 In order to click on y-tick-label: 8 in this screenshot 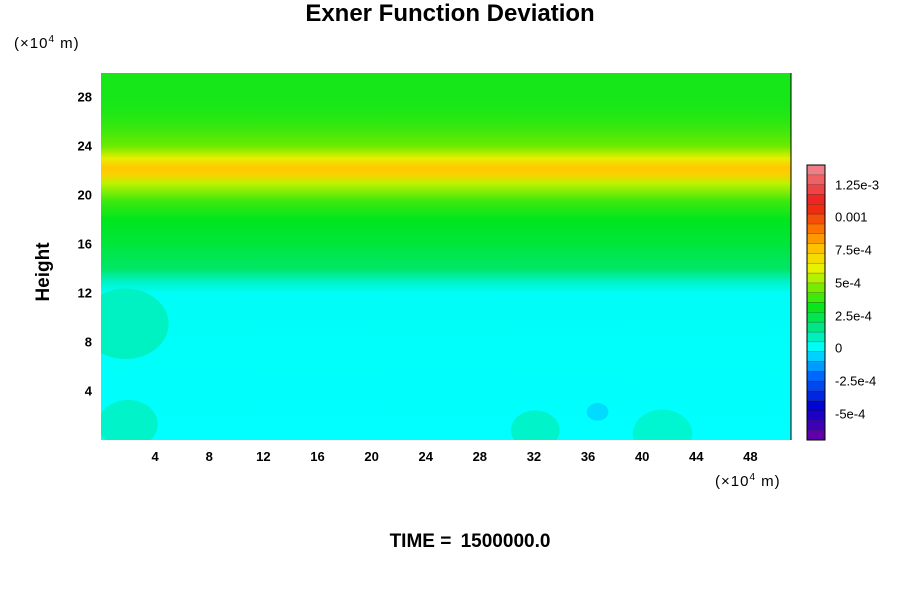, I will do `click(88, 342)`.